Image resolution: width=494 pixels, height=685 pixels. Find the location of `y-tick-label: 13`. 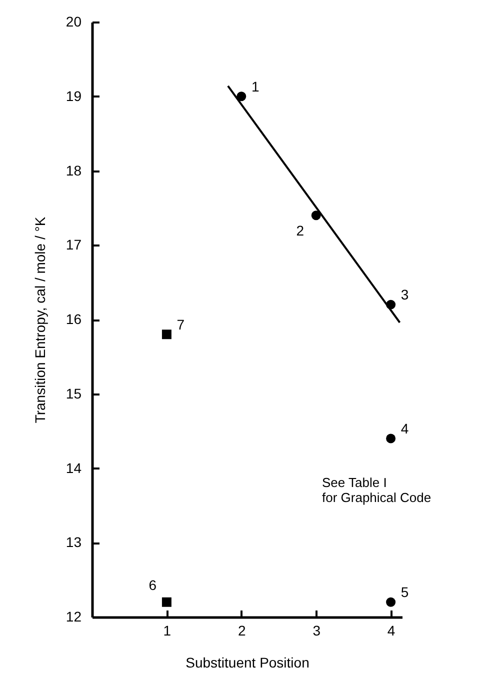

y-tick-label: 13 is located at coordinates (74, 542).